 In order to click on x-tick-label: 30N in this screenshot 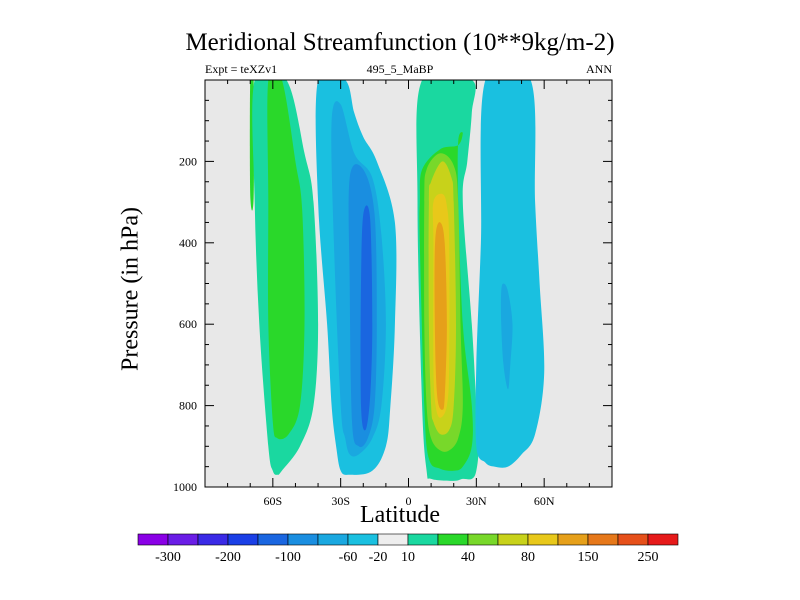, I will do `click(476, 501)`.